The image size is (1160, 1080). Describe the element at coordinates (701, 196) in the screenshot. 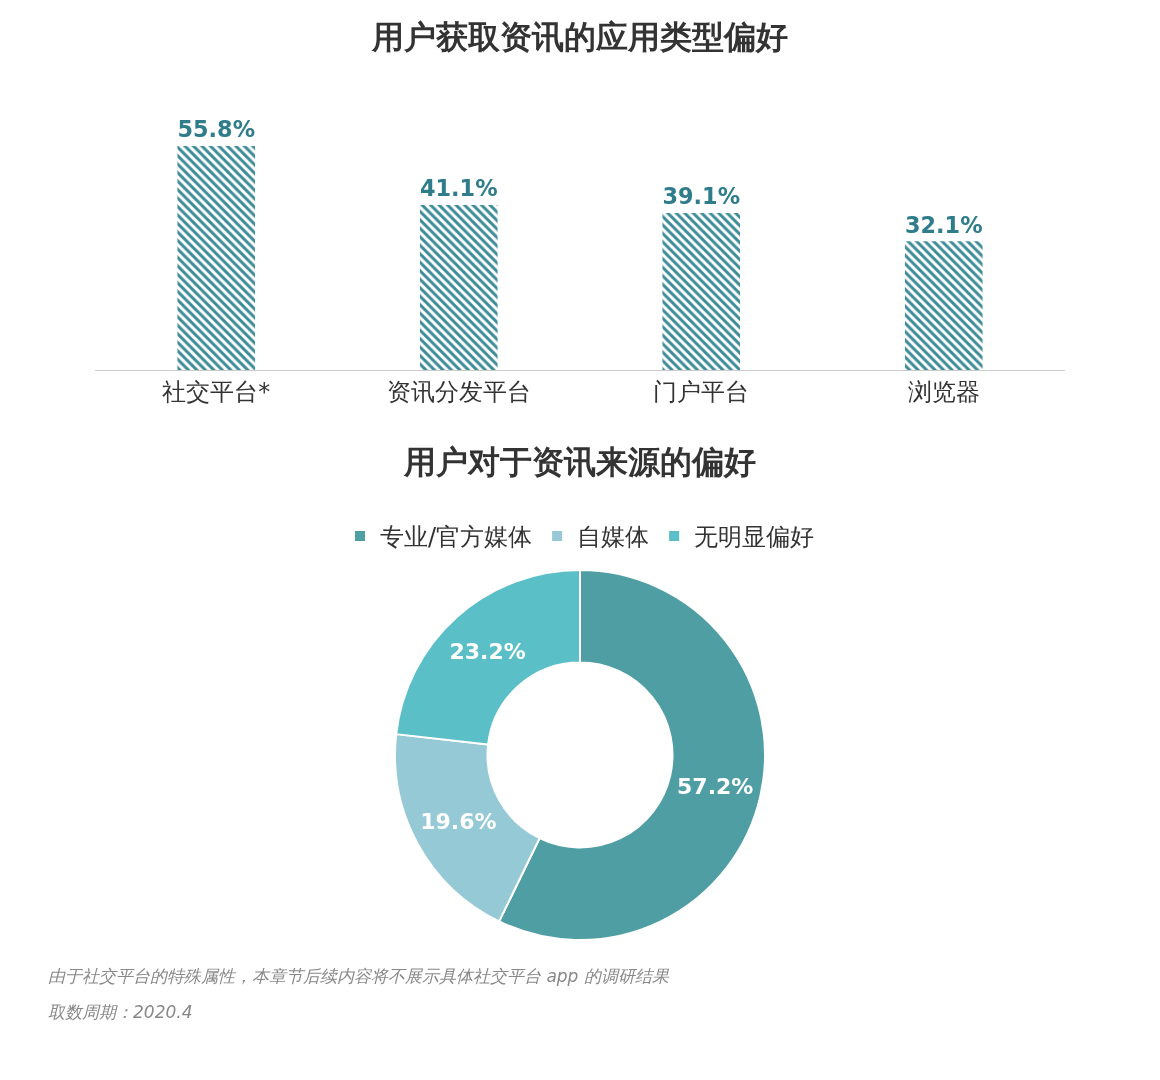

I see `data-label: 39.1%` at that location.